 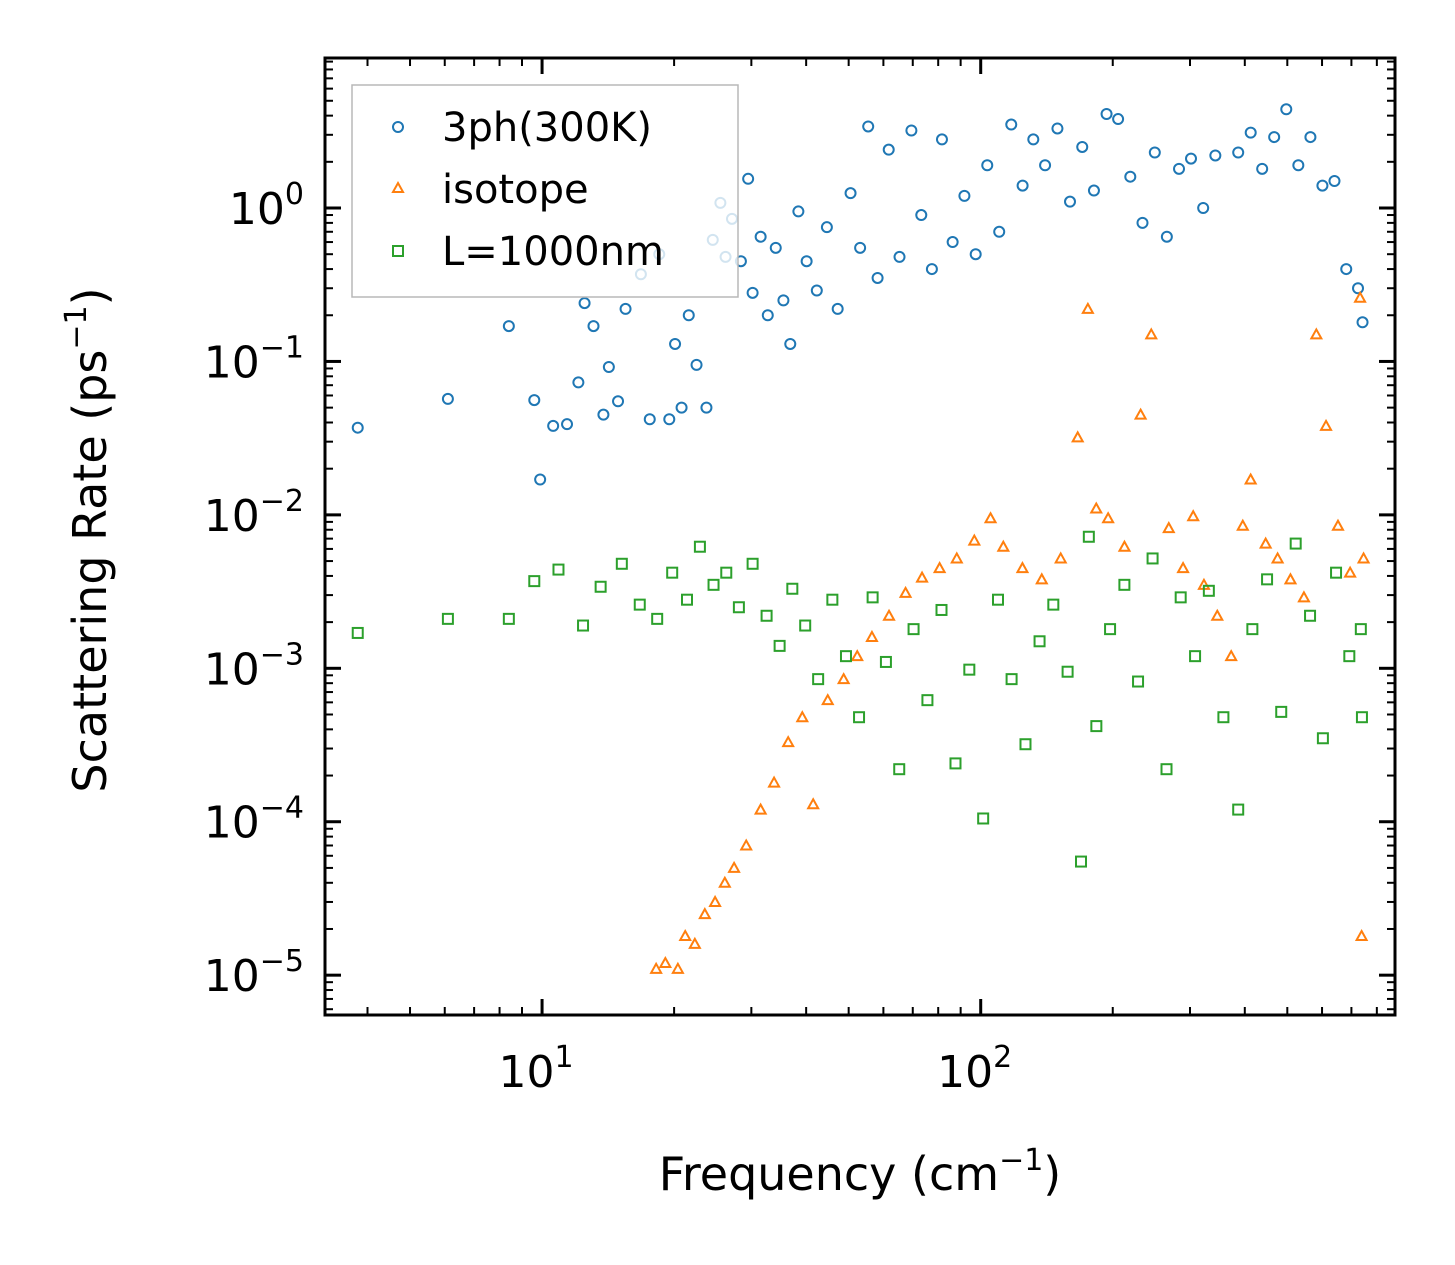 What do you see at coordinates (547, 128) in the screenshot?
I see `legend-label-3ph: 3ph(300K)` at bounding box center [547, 128].